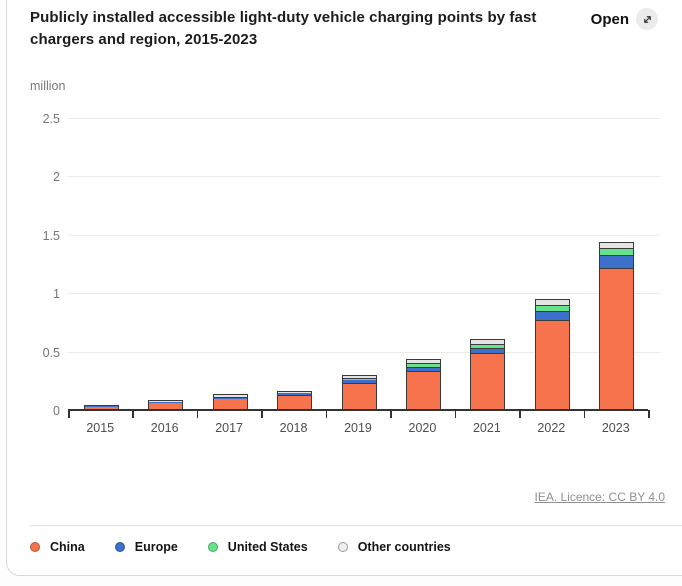  I want to click on legend-label: Other countries, so click(404, 547).